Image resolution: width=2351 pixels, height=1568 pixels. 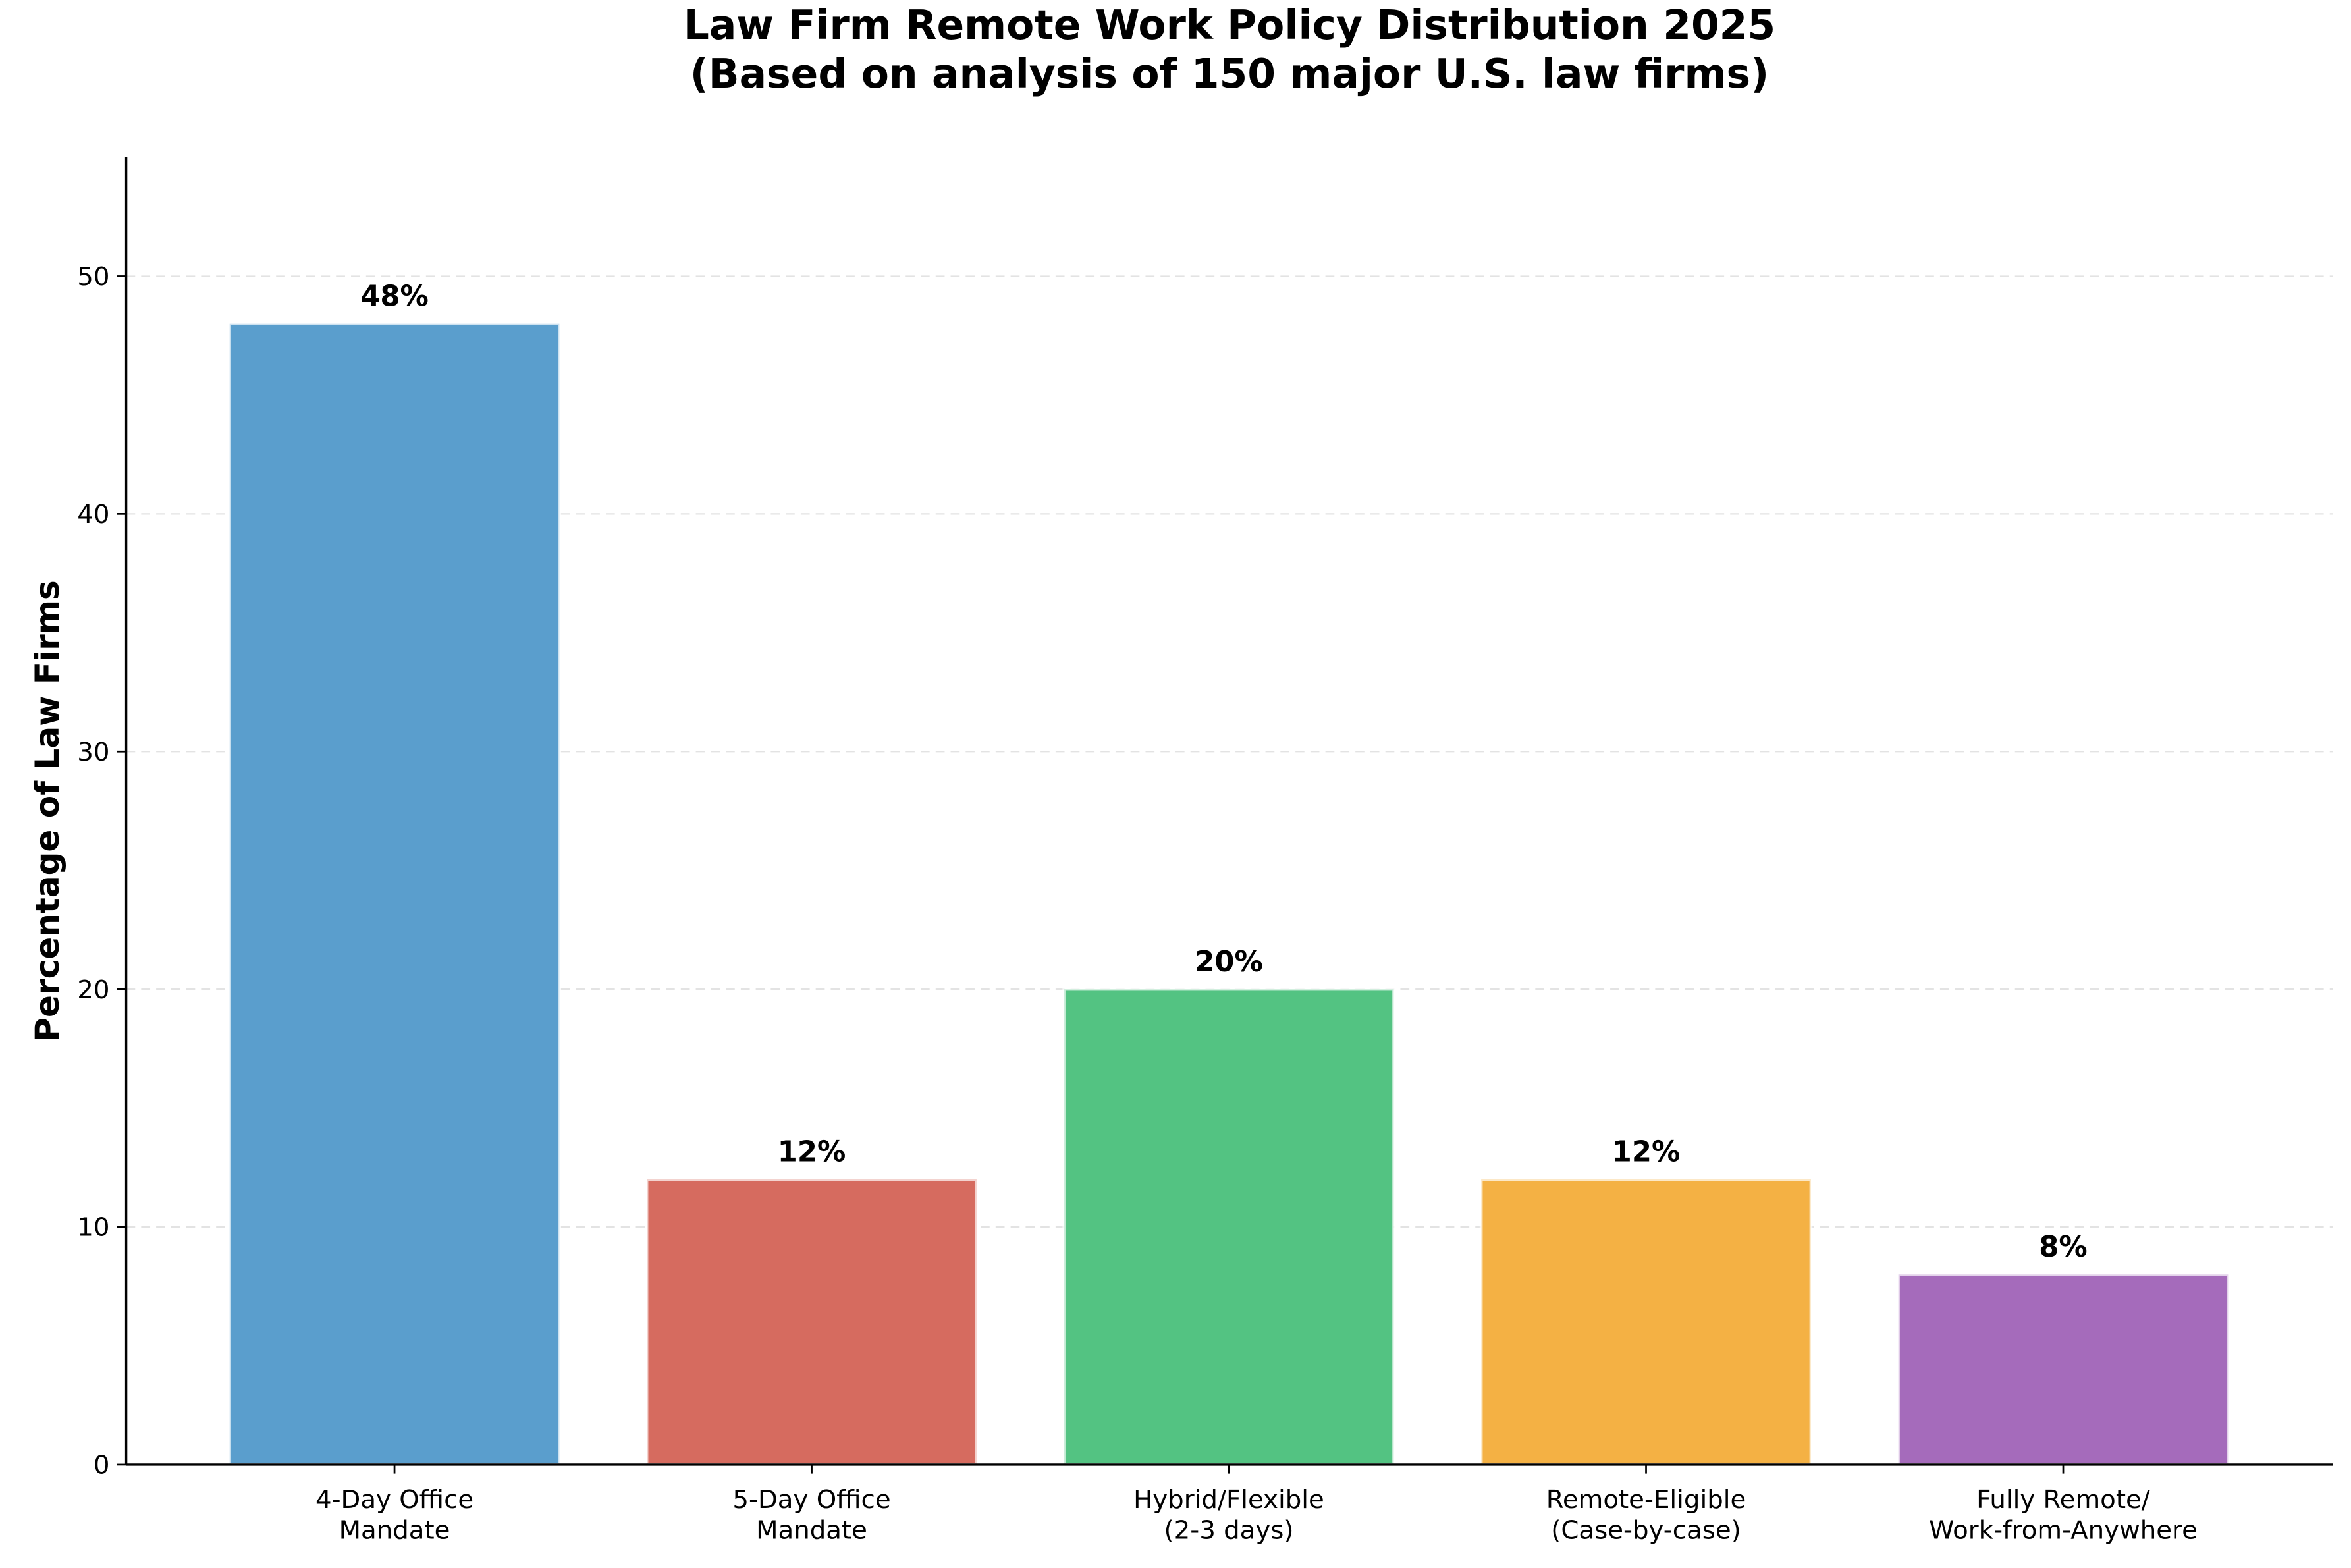 What do you see at coordinates (1228, 1515) in the screenshot?
I see `x-tick-label: Hybrid/Flexible (2-3 days)` at bounding box center [1228, 1515].